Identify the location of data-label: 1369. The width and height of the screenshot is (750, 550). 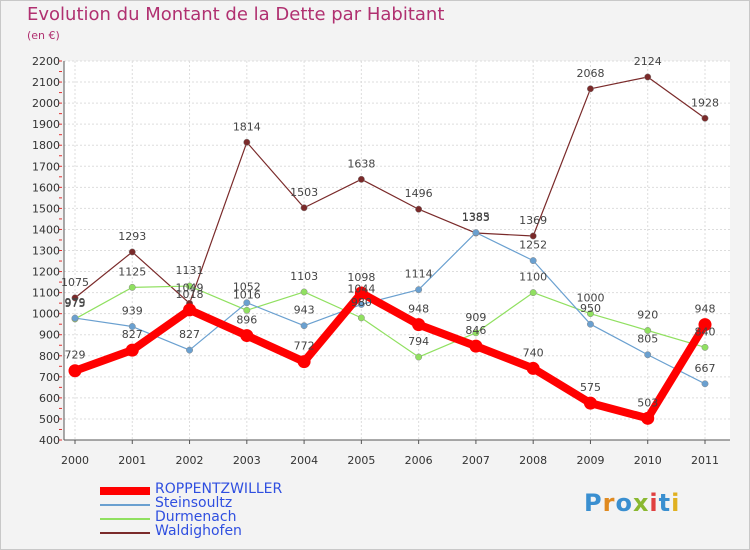
(533, 220).